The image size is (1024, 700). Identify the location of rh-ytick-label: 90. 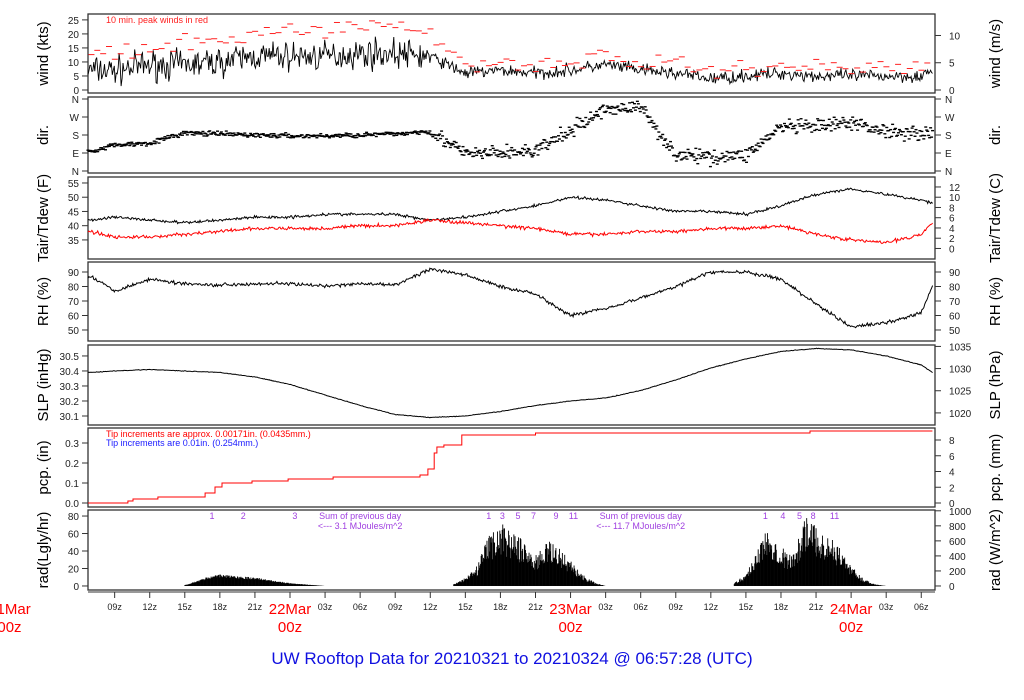
(74, 273).